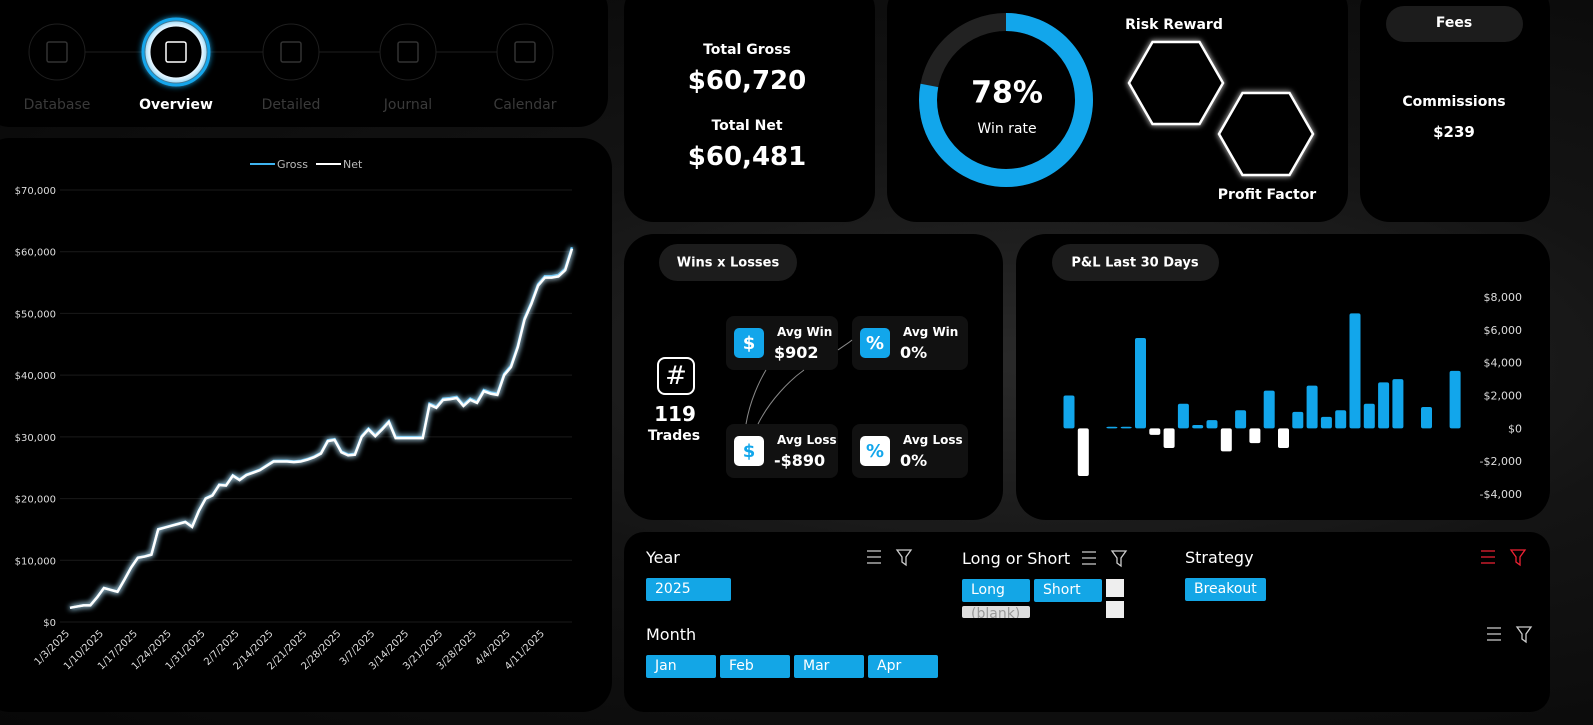  I want to click on slicer-item: Long, so click(996, 590).